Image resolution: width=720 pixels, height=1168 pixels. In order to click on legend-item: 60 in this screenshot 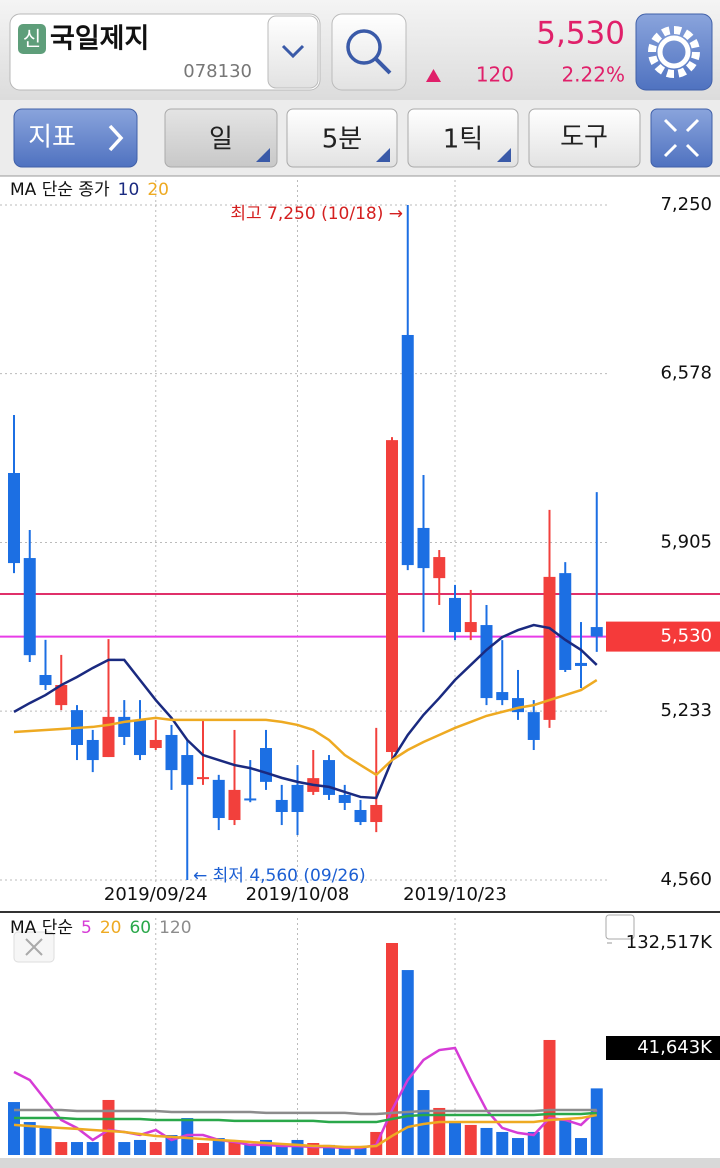, I will do `click(140, 928)`.